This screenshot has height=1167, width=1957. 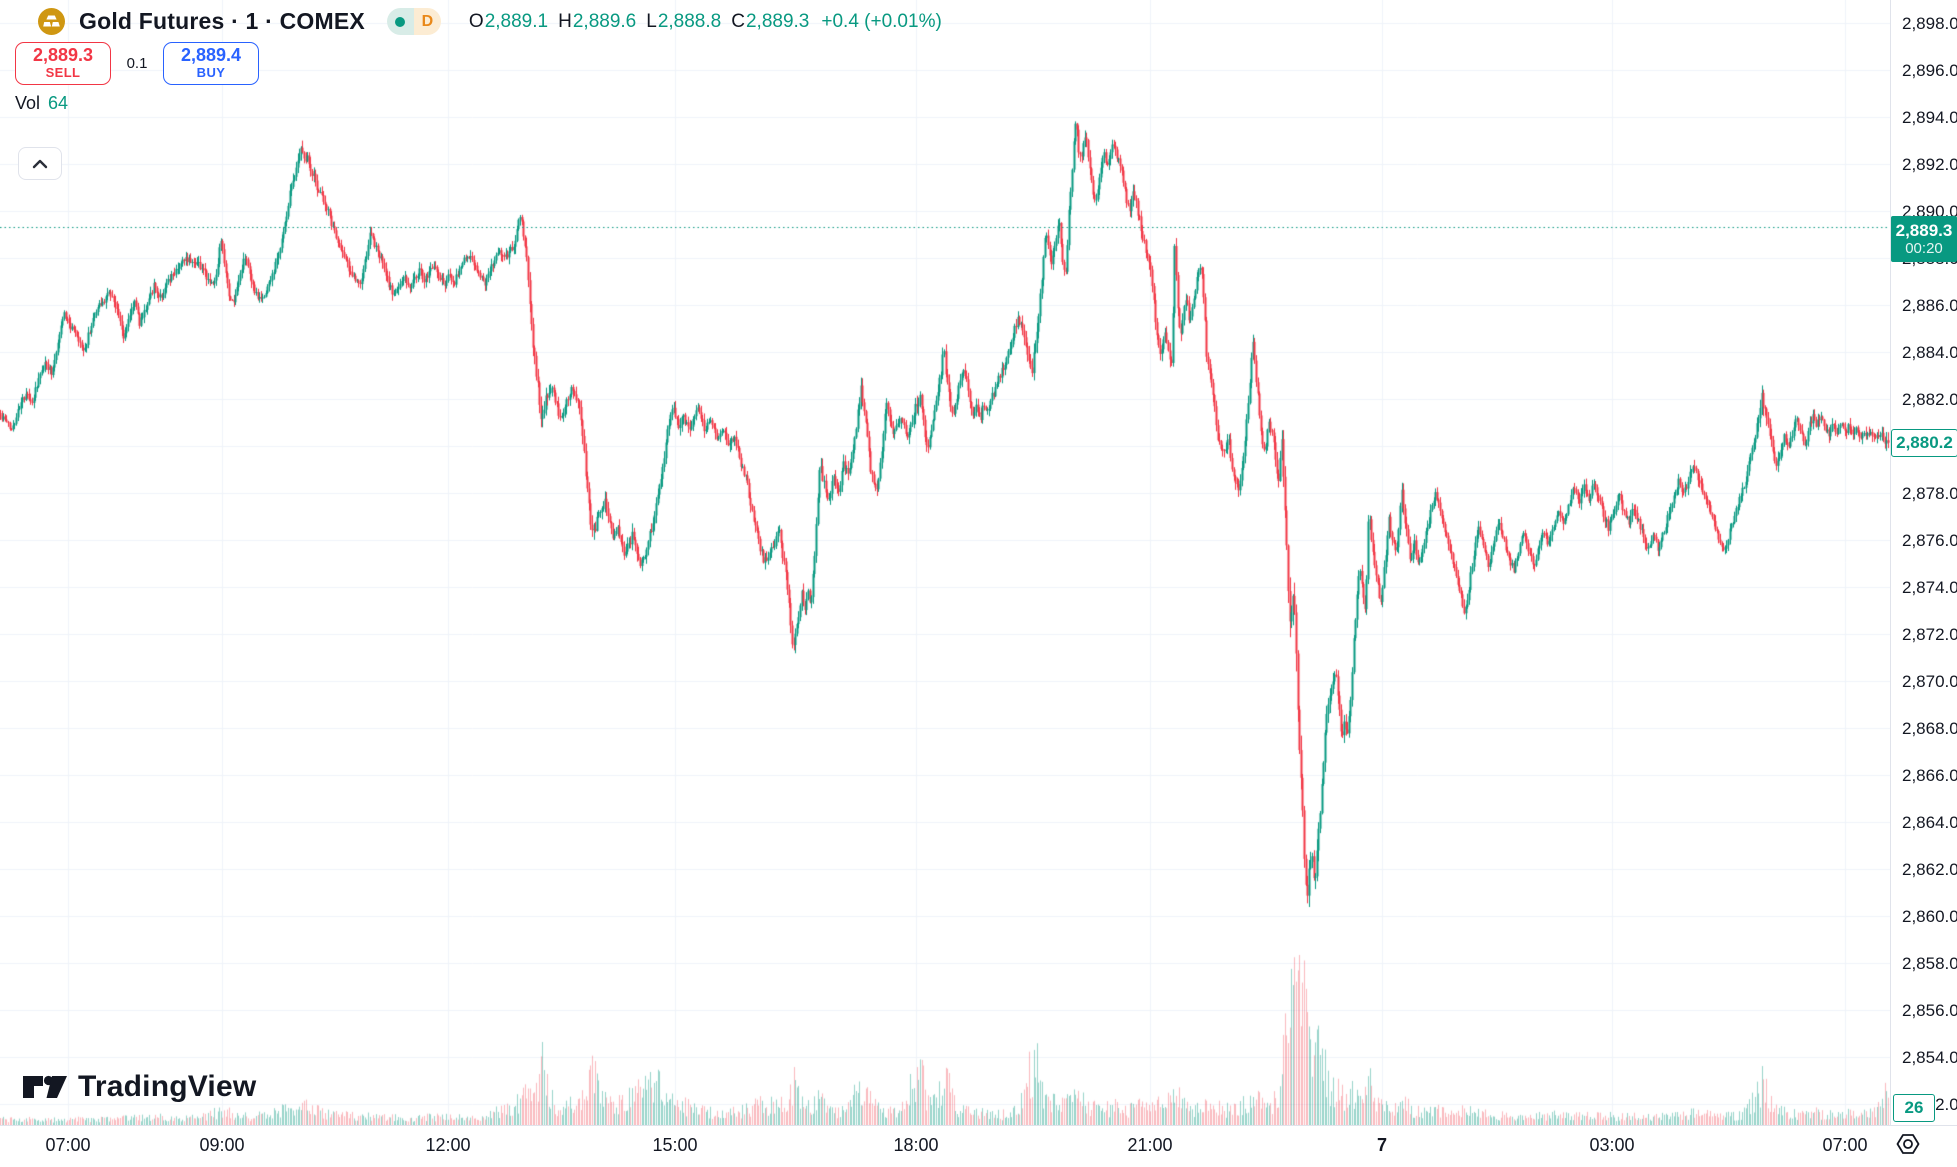 I want to click on price-axis-label: 2,898.0, so click(x=1929, y=23).